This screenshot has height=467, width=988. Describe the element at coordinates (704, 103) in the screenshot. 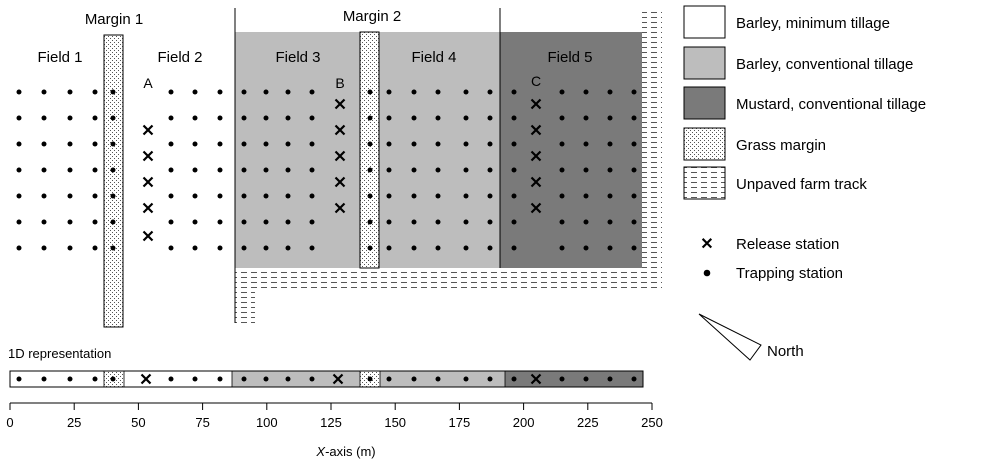

I see `legend-swatch-mustard` at that location.